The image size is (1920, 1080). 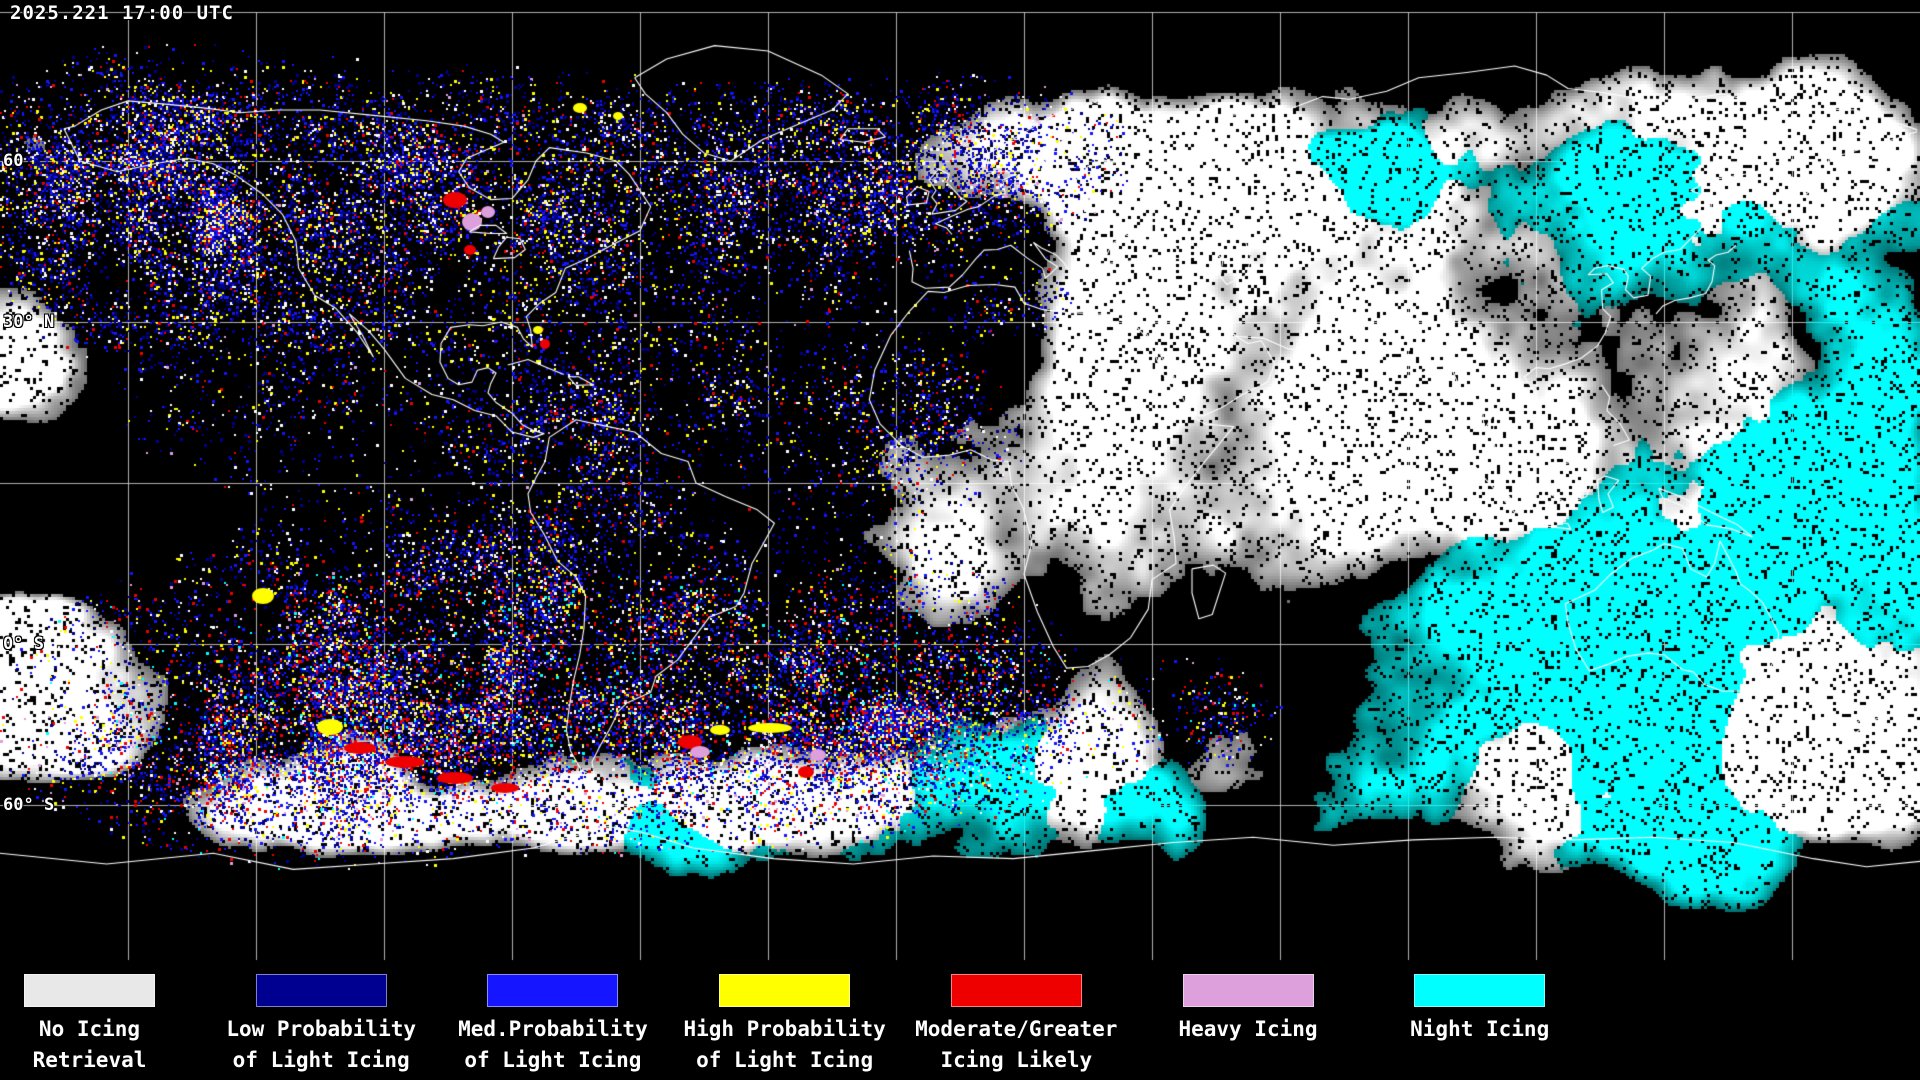 What do you see at coordinates (321, 1029) in the screenshot?
I see `legend-label-line: Low Probability` at bounding box center [321, 1029].